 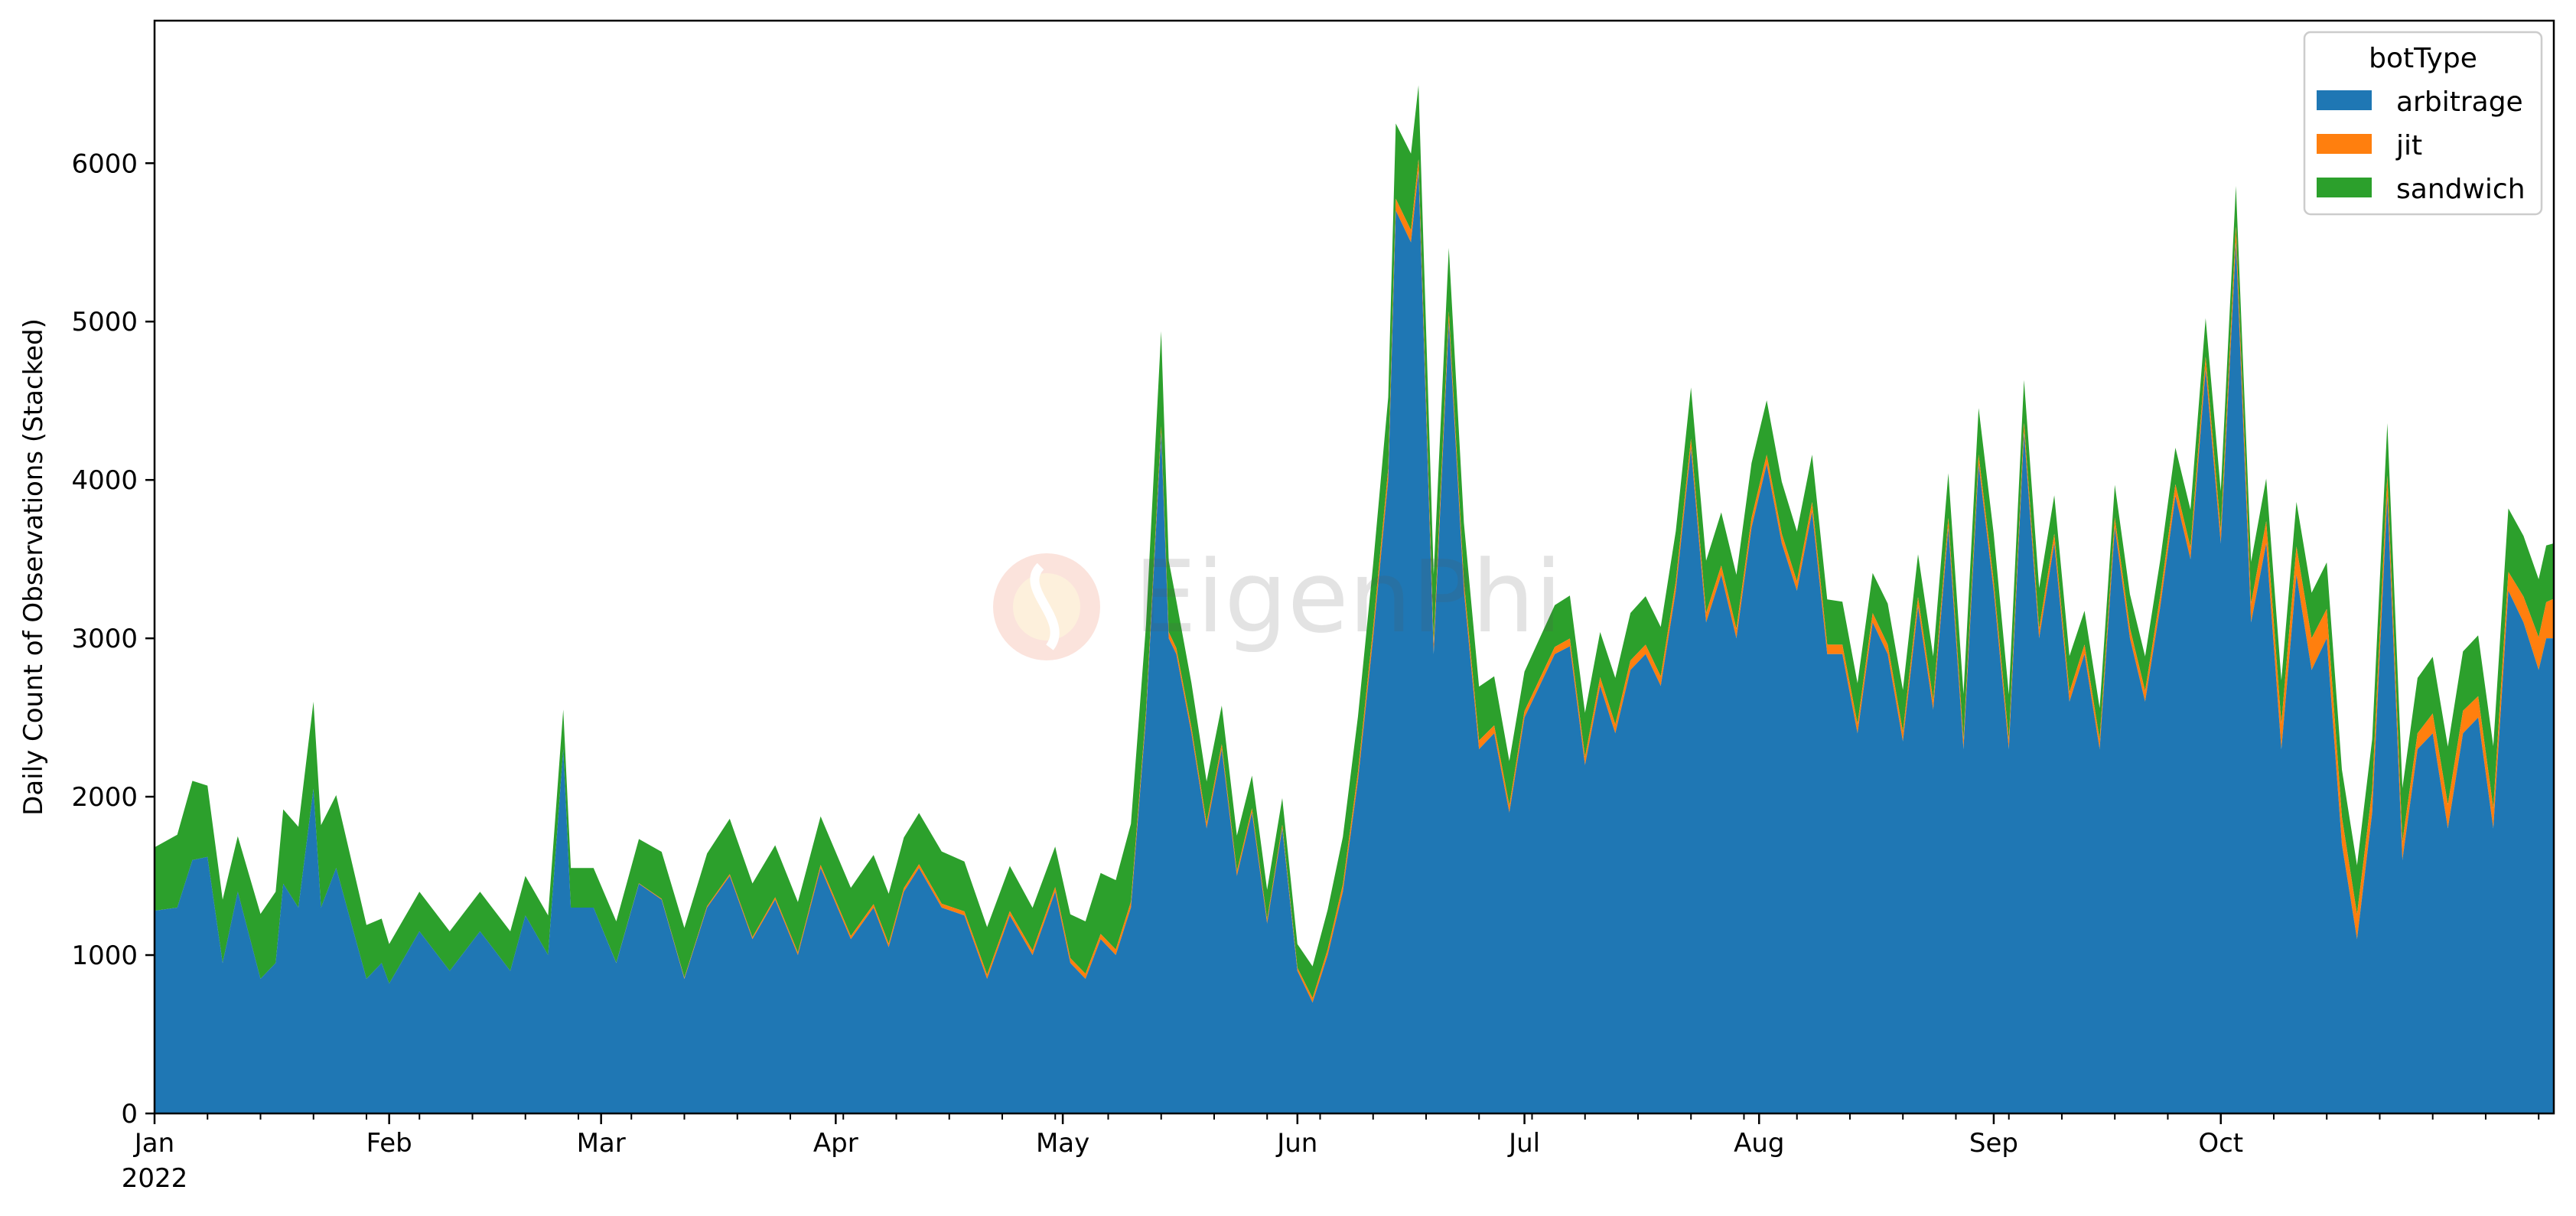 What do you see at coordinates (105, 798) in the screenshot?
I see `y-tick-label: 2000` at bounding box center [105, 798].